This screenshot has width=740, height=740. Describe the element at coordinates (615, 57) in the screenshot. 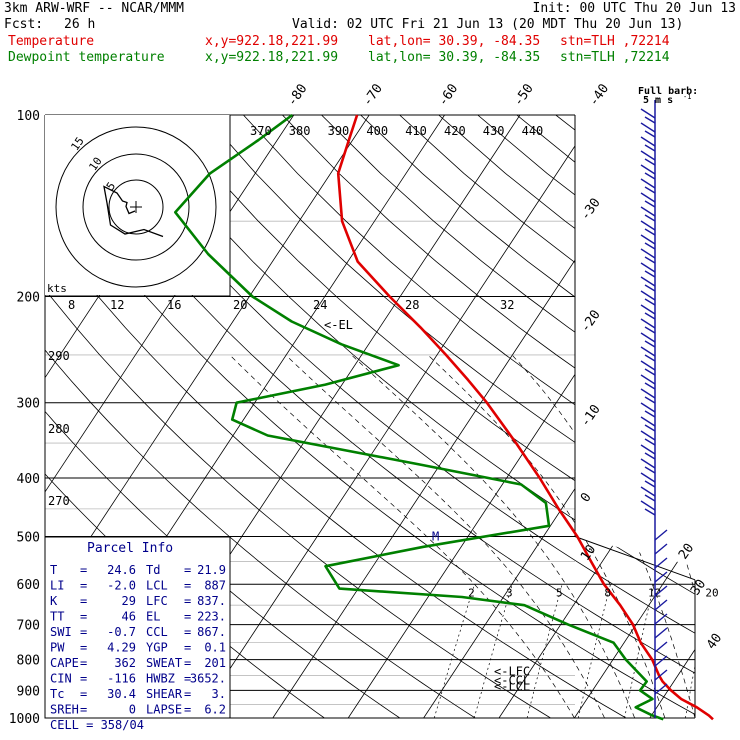

I see `dewpoint-legend-stn: stn=TLH ,72214` at that location.